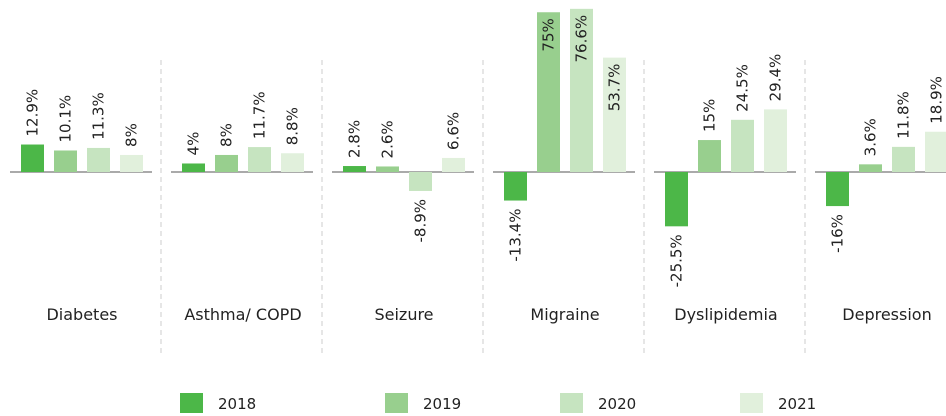 This screenshot has width=946, height=416. Describe the element at coordinates (33, 113) in the screenshot. I see `value-label: 12.9%` at that location.